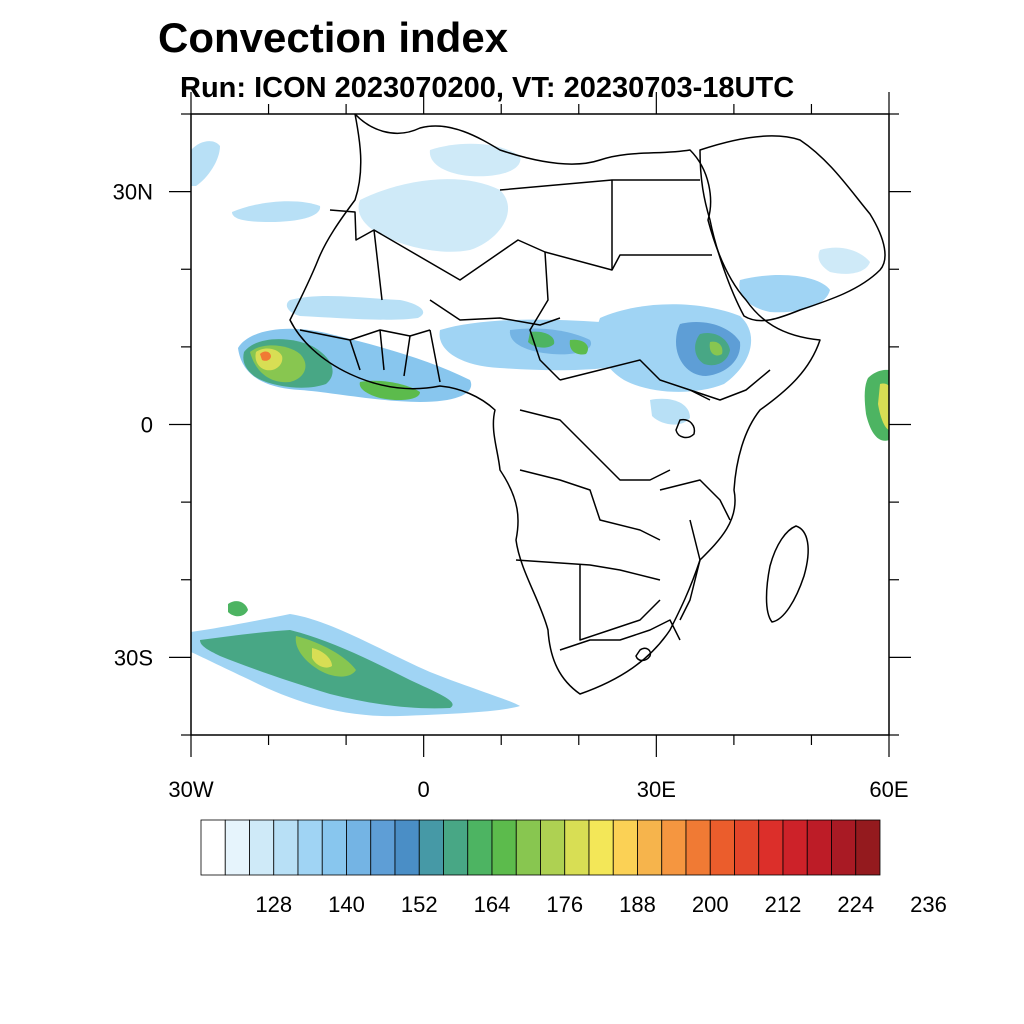  What do you see at coordinates (716, 348) in the screenshot?
I see `cell-ethiopia-green` at bounding box center [716, 348].